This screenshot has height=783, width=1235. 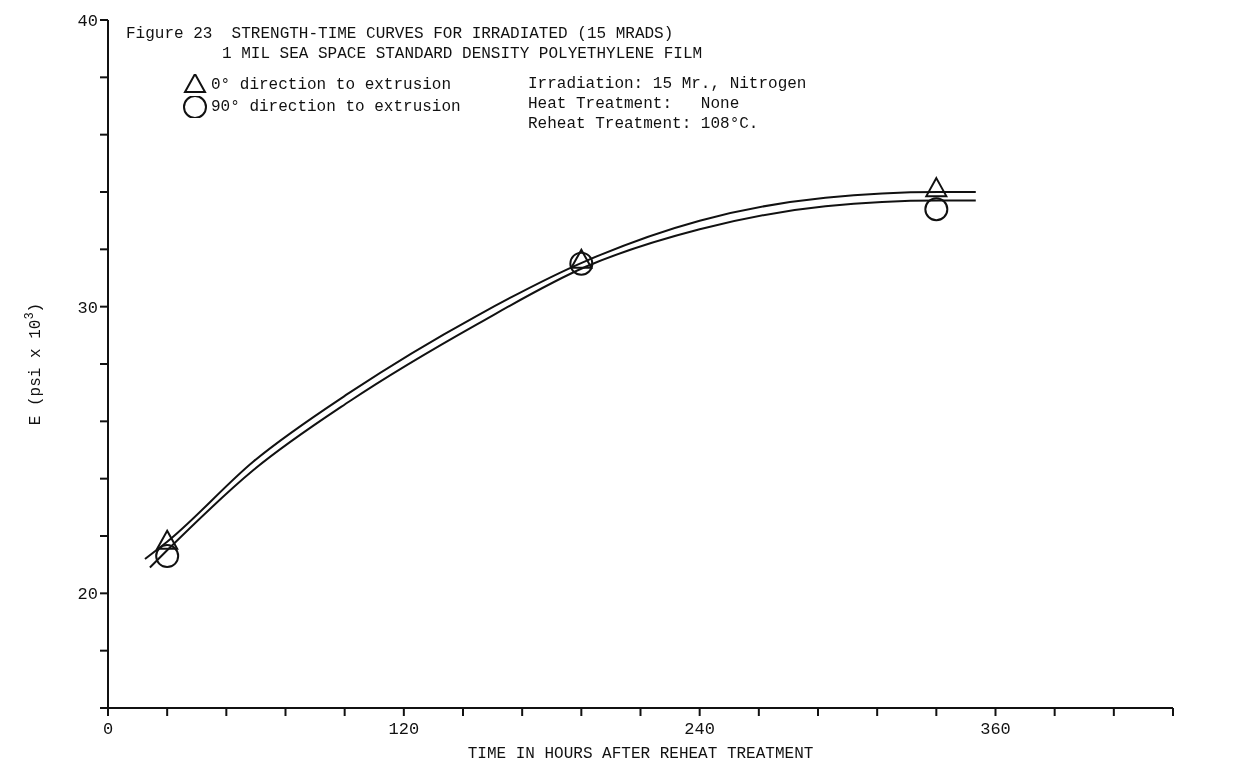 I want to click on legend-label: 90° direction to extrusion, so click(x=336, y=107).